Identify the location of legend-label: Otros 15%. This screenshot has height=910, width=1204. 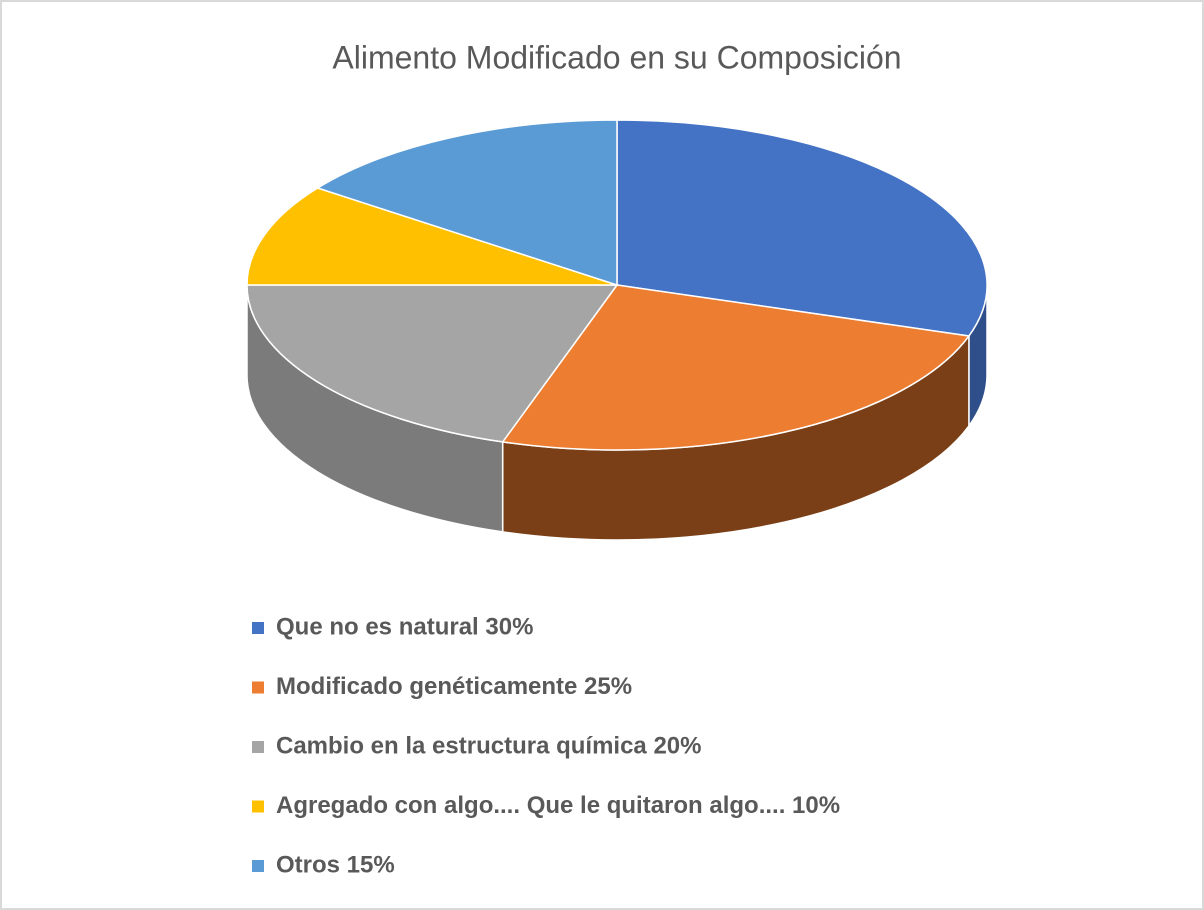
(335, 864).